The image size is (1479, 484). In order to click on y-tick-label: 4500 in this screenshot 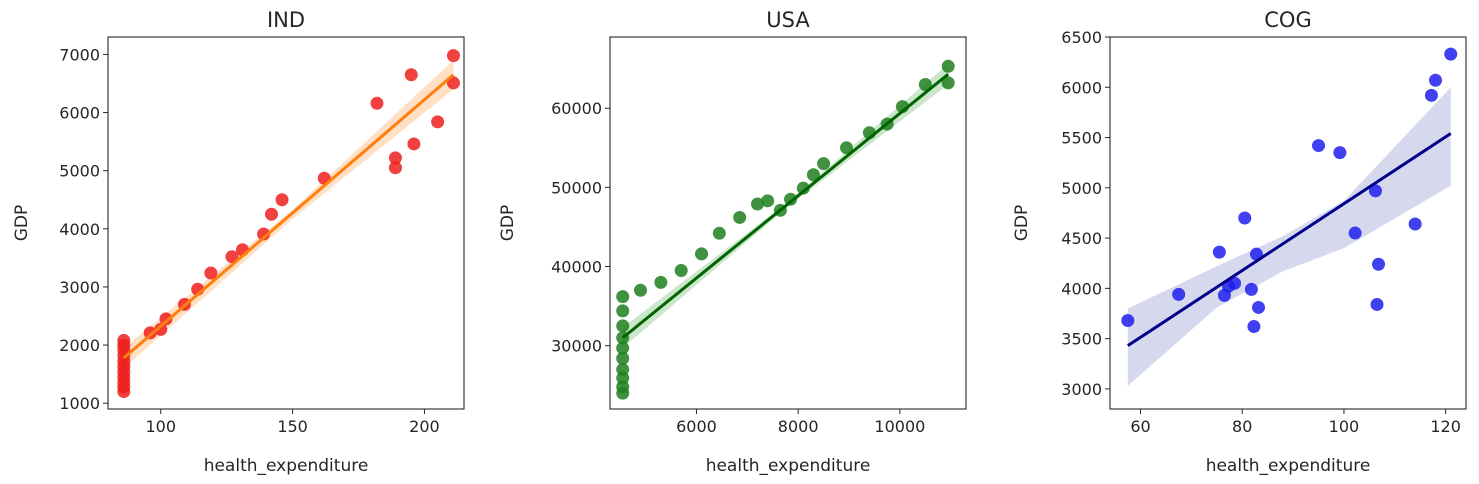, I will do `click(1081, 238)`.